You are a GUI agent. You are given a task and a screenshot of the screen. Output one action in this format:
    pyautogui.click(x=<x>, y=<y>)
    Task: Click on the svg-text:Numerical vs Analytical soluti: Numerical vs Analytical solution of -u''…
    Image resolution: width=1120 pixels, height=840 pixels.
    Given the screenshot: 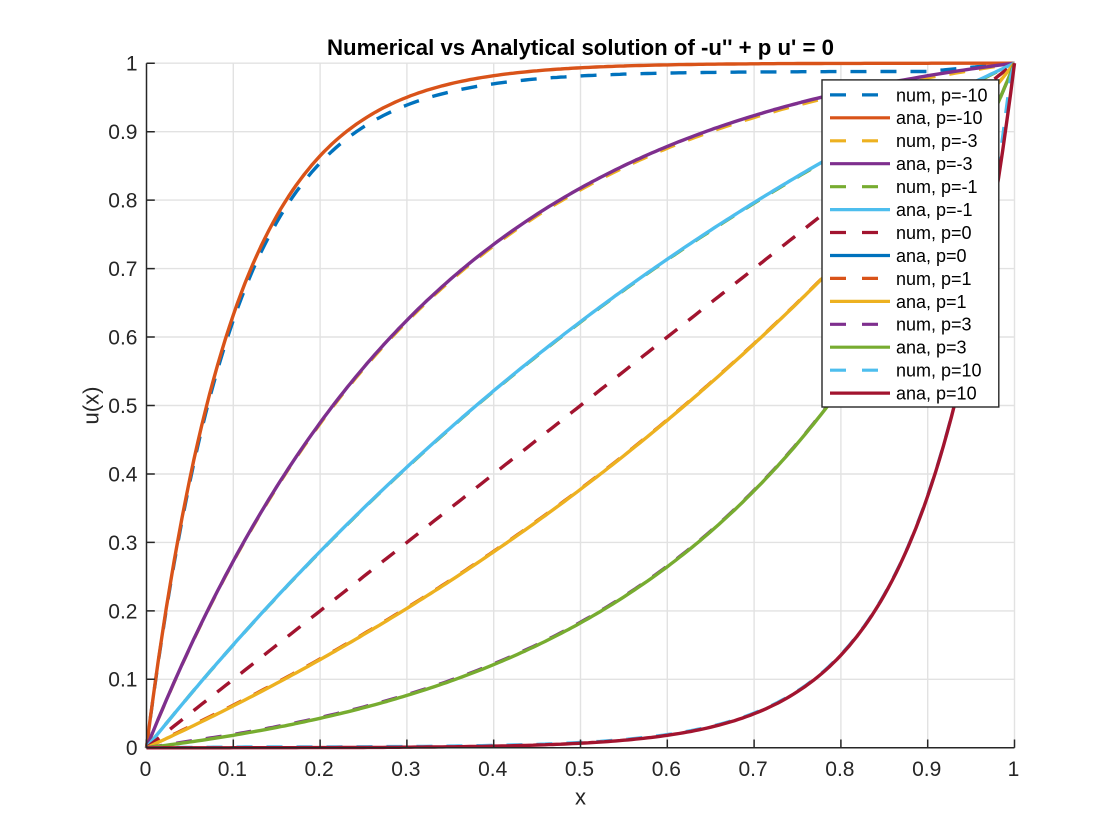 What is the action you would take?
    pyautogui.click(x=580, y=47)
    